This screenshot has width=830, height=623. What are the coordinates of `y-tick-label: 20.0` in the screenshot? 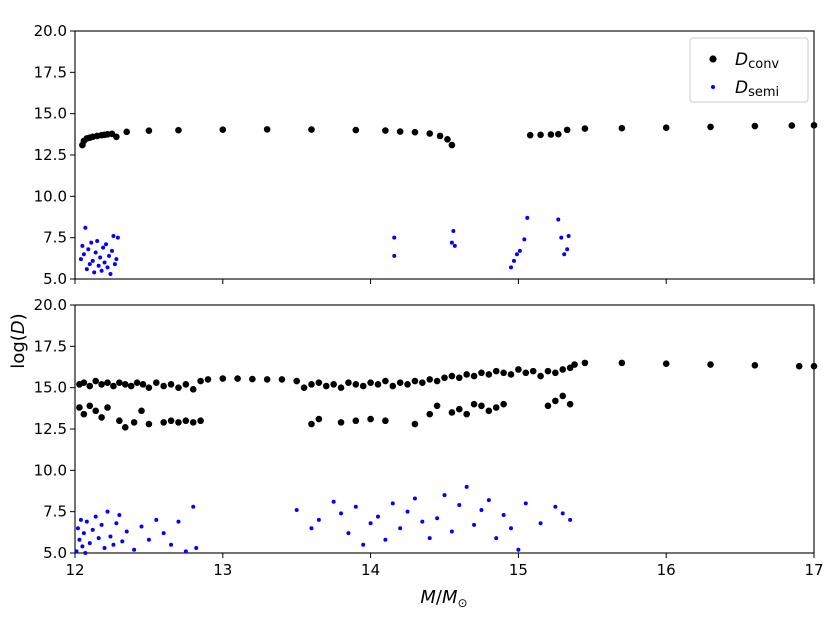 It's located at (50, 31).